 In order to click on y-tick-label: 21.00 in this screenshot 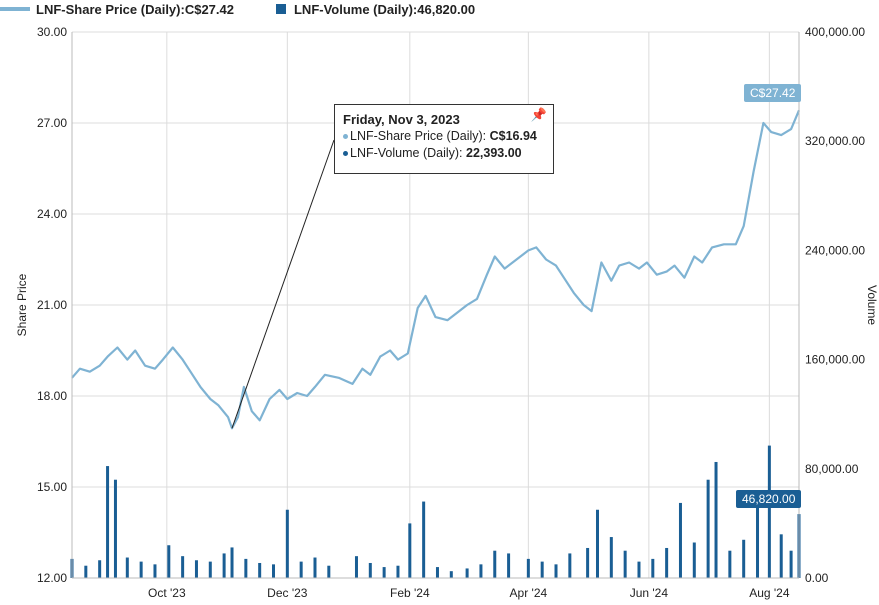, I will do `click(52, 305)`.